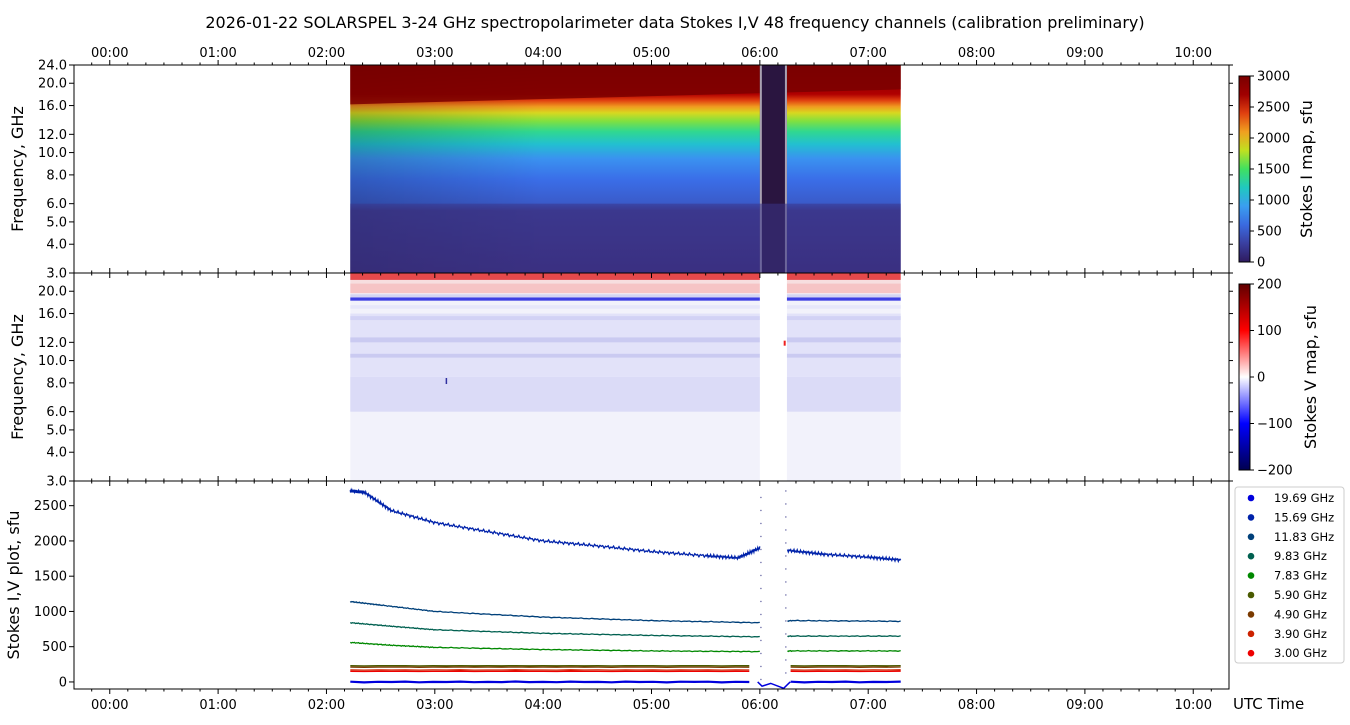 This screenshot has height=725, width=1350. I want to click on stokes-i-low-band, so click(625, 238).